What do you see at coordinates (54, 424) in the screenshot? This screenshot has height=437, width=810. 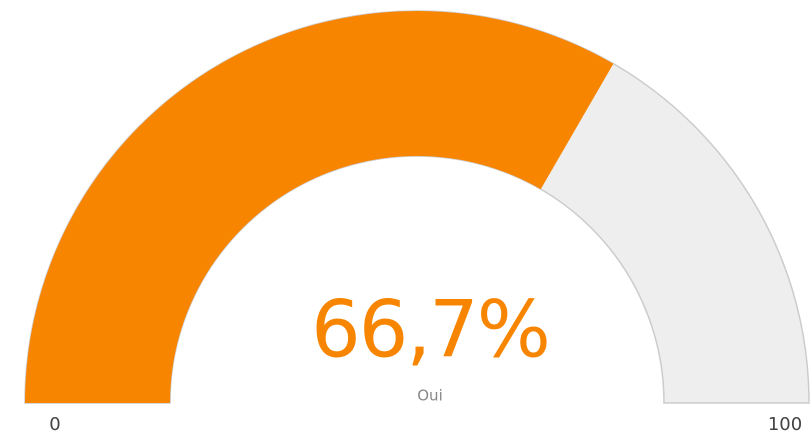 I see `gauge-tick-label: 0` at bounding box center [54, 424].